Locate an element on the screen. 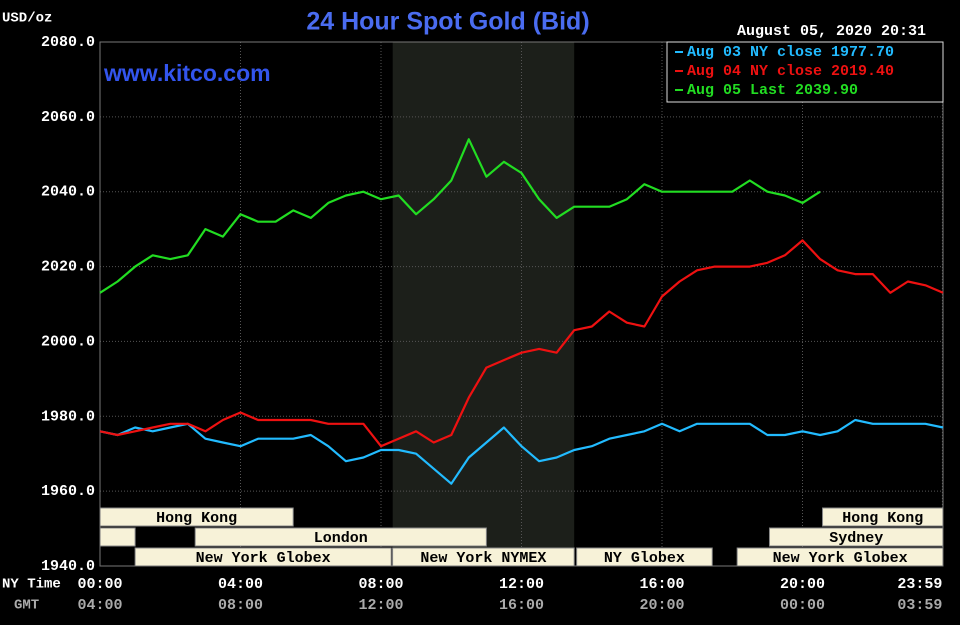  x-tick-label: 04:00 is located at coordinates (240, 584).